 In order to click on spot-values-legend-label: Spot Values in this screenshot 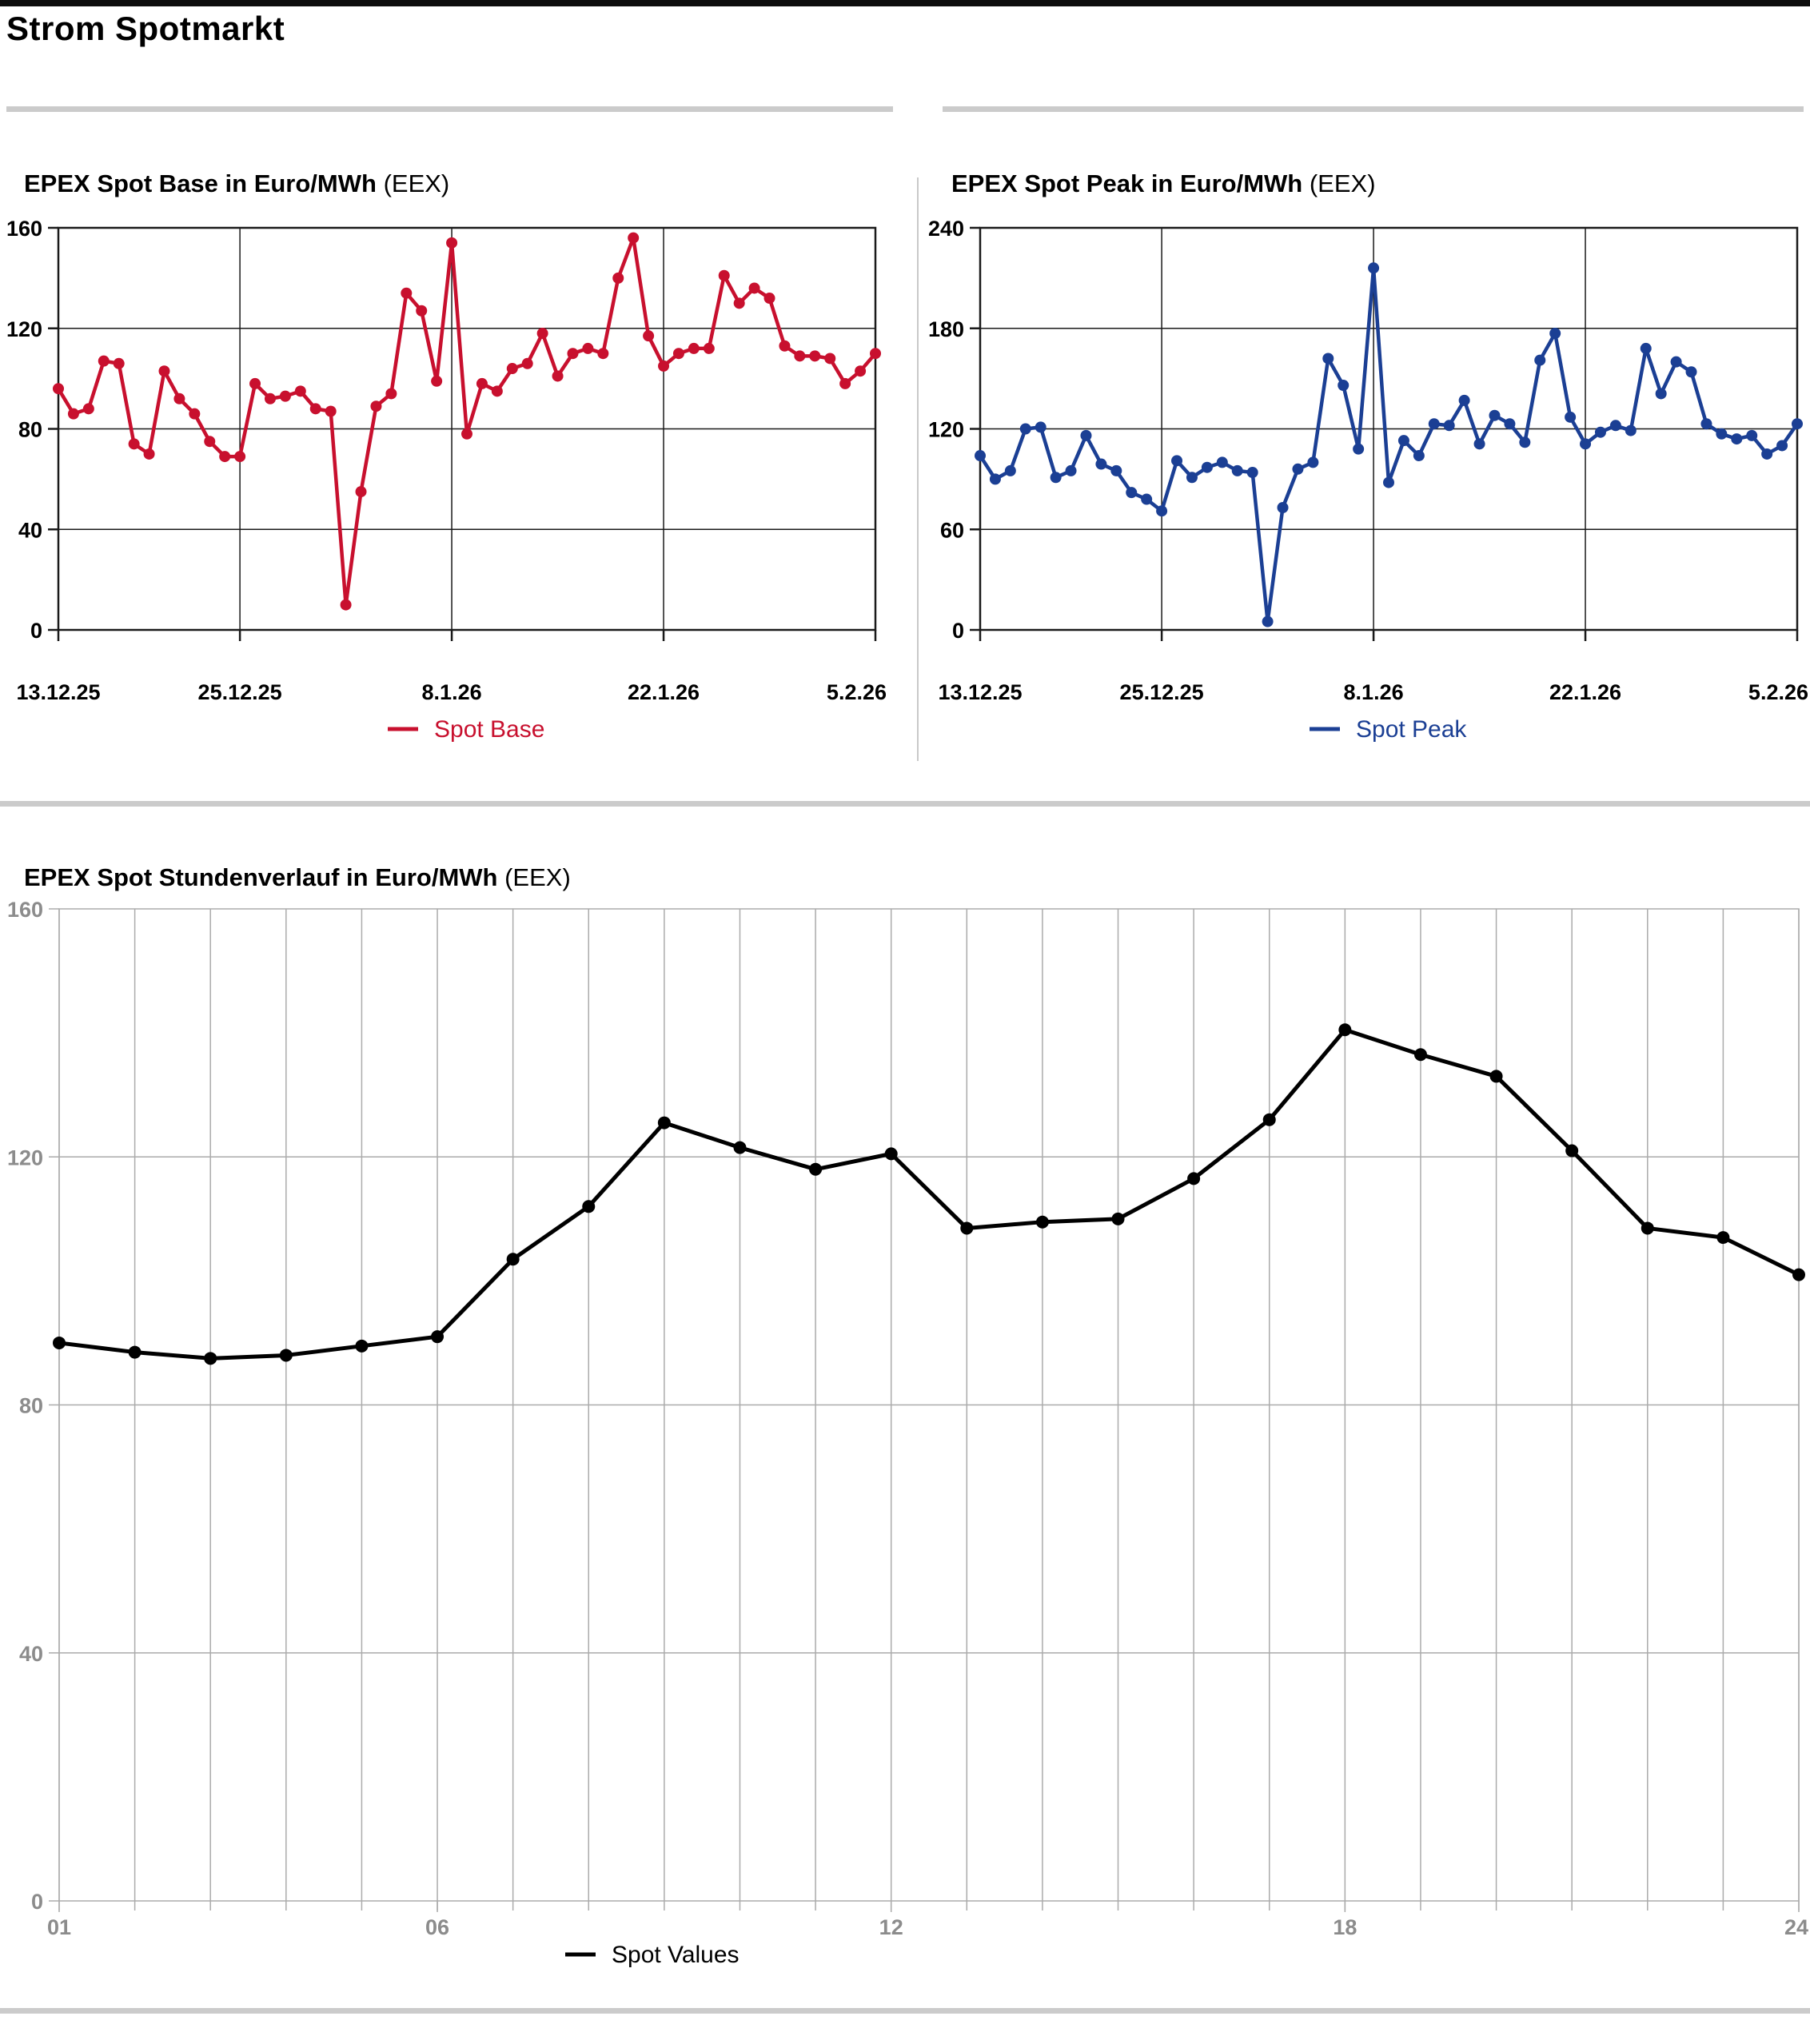, I will do `click(676, 1955)`.